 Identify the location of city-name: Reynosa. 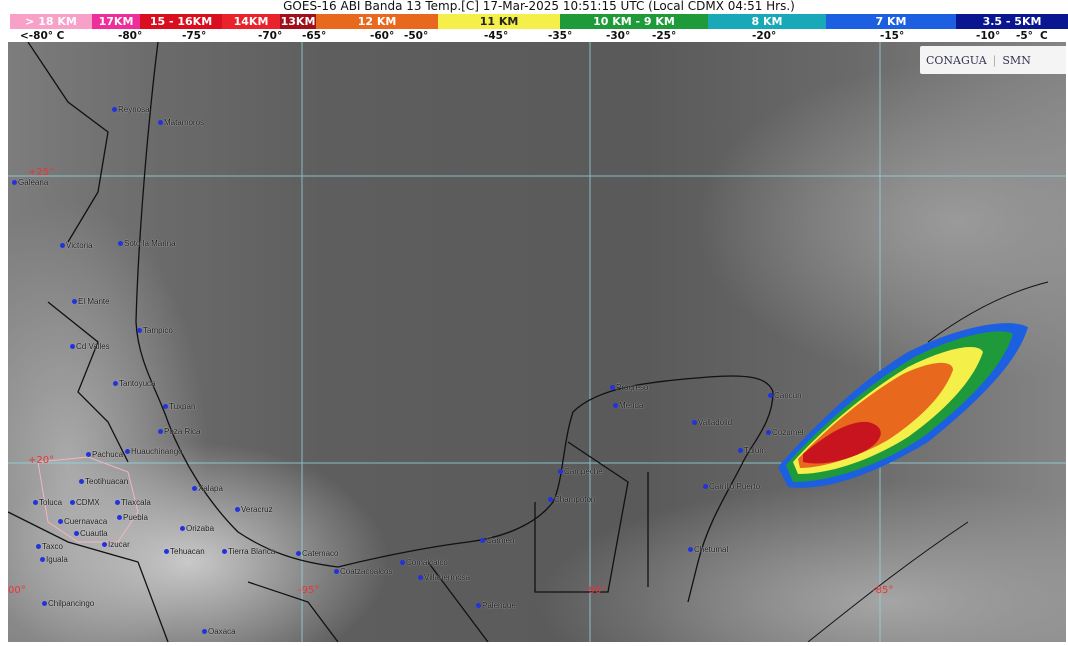
(134, 109).